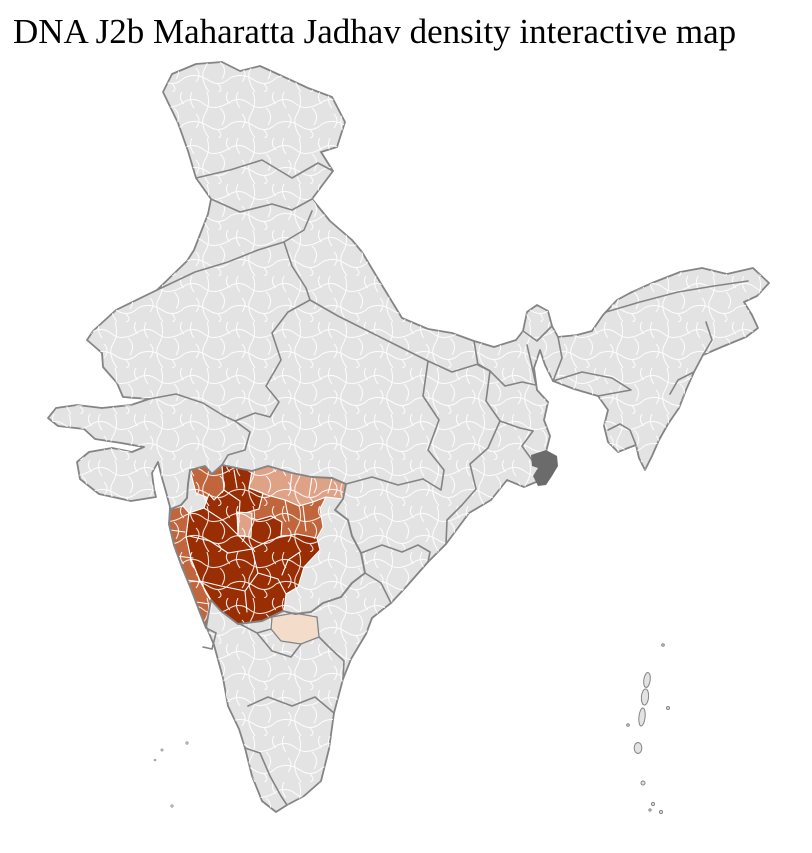 This screenshot has width=812, height=853. Describe the element at coordinates (171, 774) in the screenshot. I see `lakshadweep-islands` at that location.